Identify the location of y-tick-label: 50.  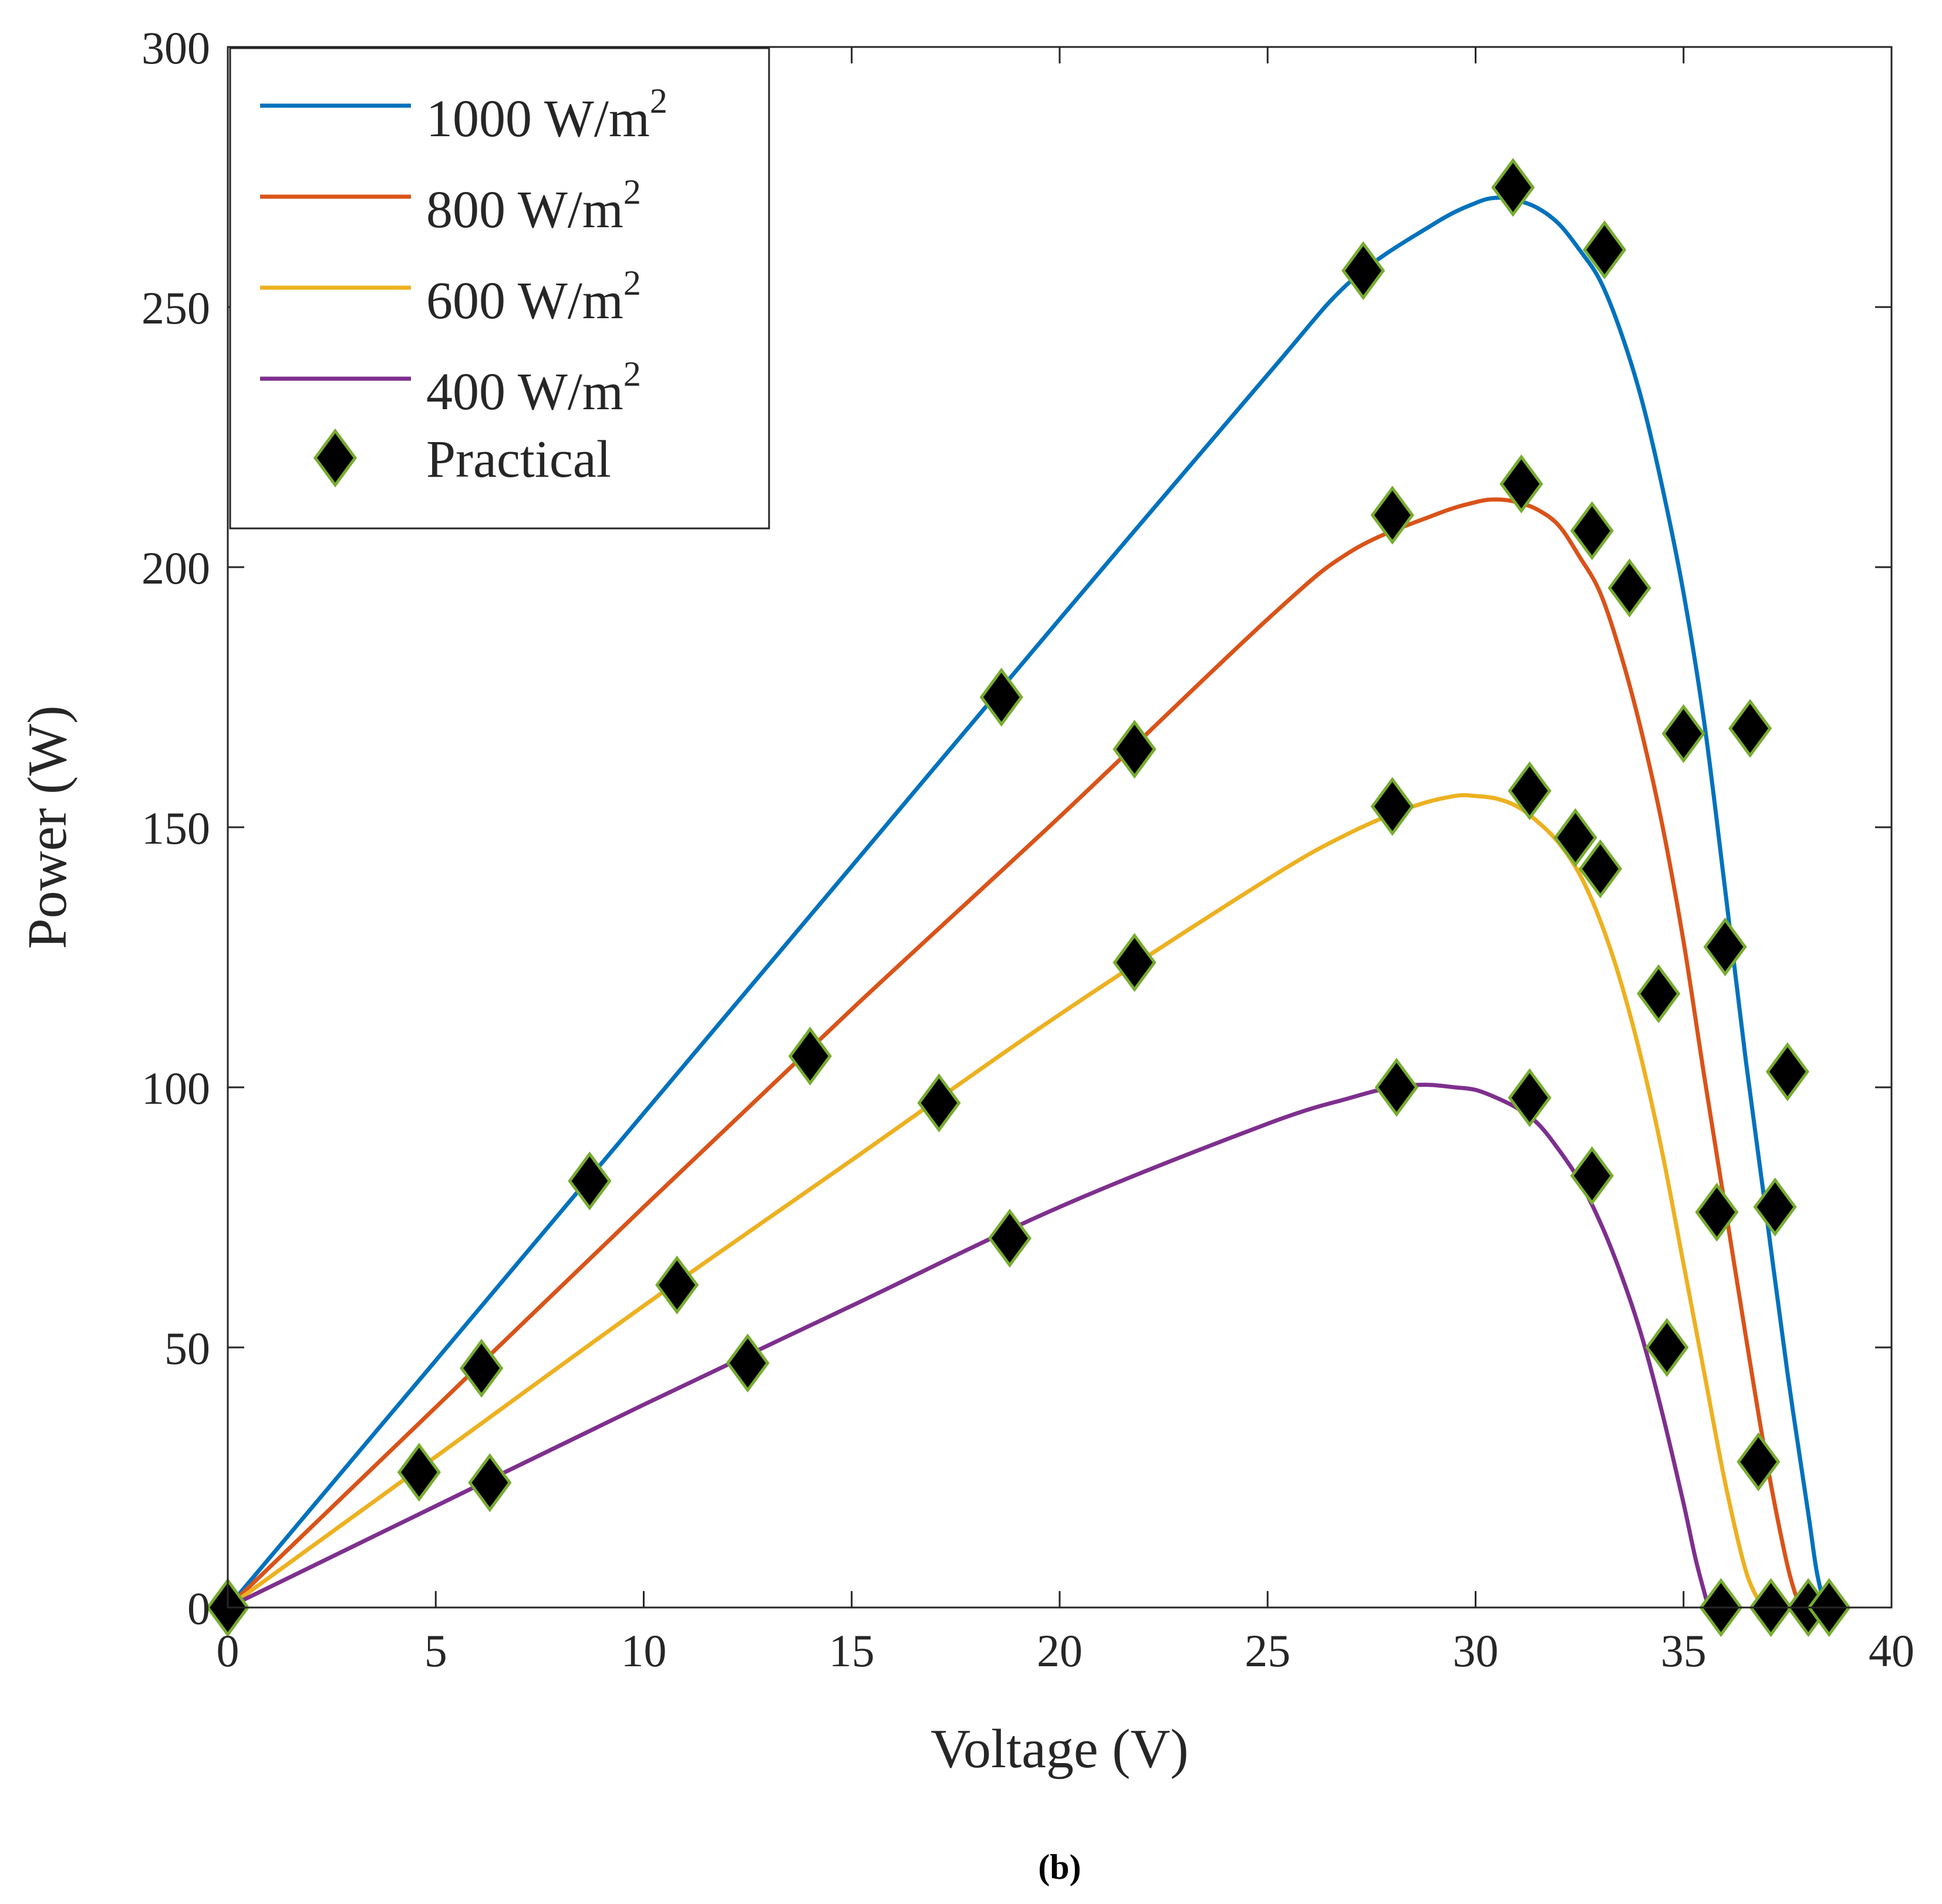
(187, 1348).